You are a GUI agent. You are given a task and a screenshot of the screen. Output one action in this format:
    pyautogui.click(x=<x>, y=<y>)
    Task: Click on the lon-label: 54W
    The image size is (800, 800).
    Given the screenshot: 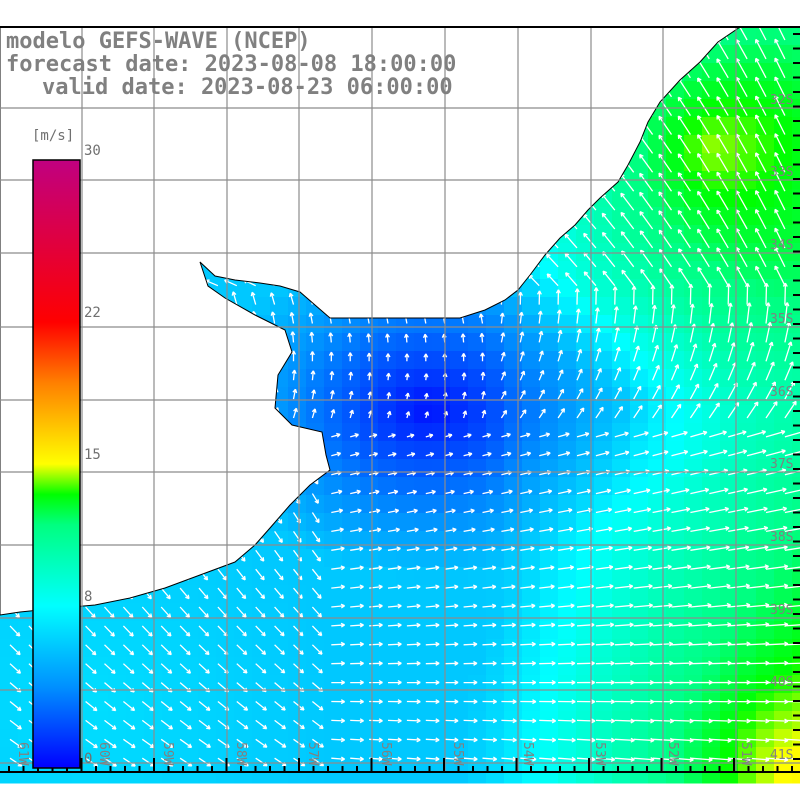 What is the action you would take?
    pyautogui.click(x=527, y=754)
    